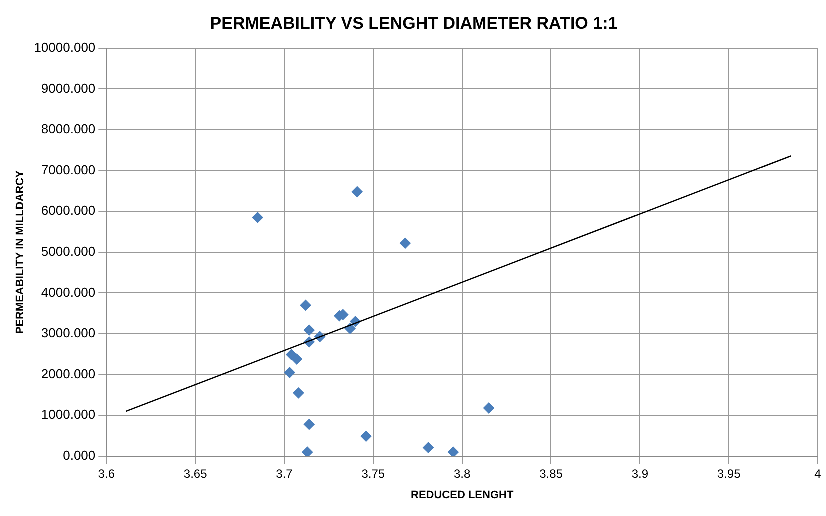  Describe the element at coordinates (20, 252) in the screenshot. I see `y-axis-title: PERMEABILITY IN MILLDARCY` at that location.